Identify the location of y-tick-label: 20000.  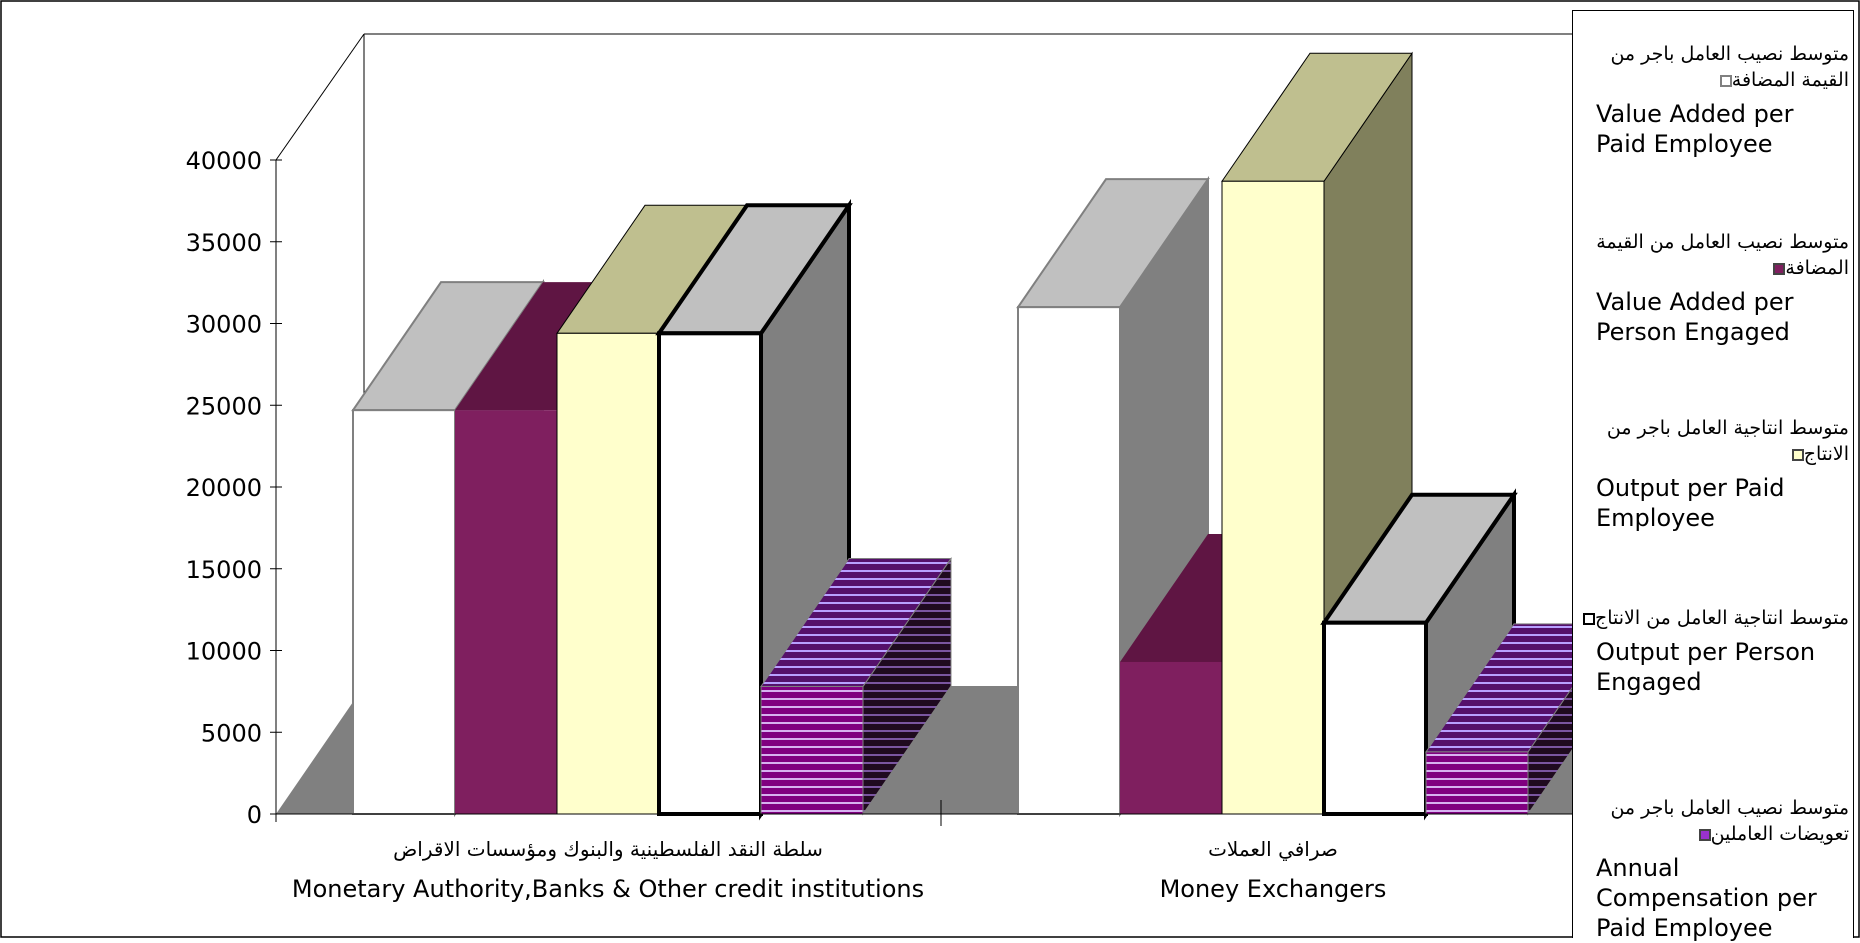
(224, 488).